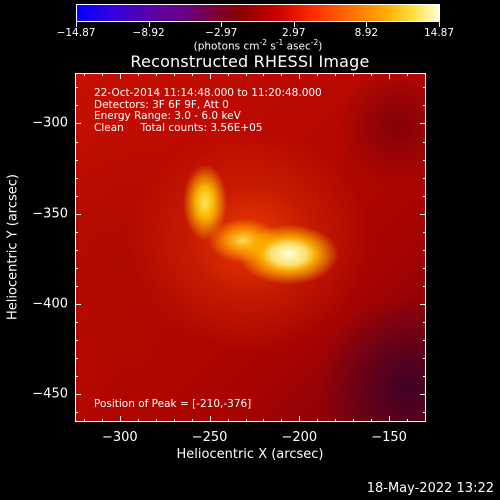  What do you see at coordinates (221, 33) in the screenshot?
I see `colorbar-tick-label: −2.97` at bounding box center [221, 33].